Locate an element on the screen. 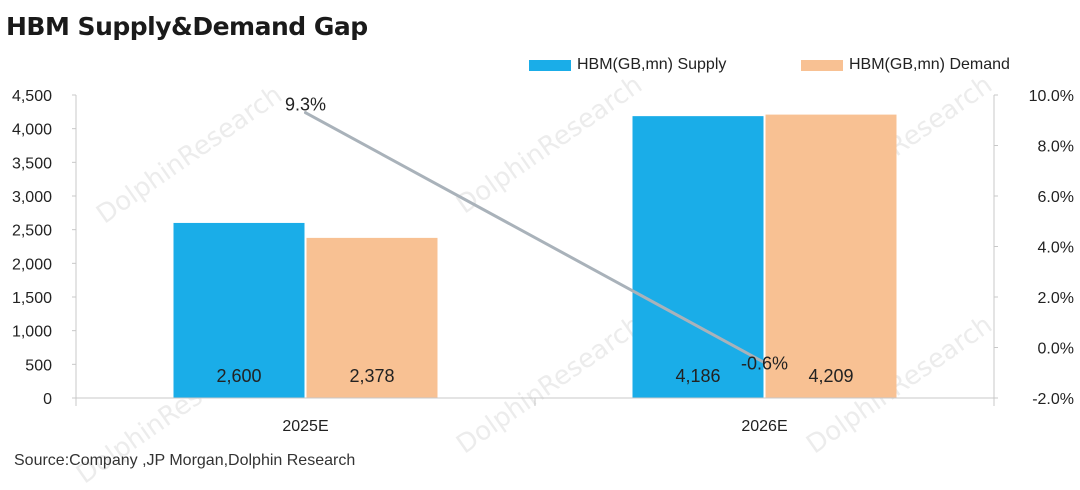 The image size is (1080, 490). gap-data-label: -0.6% is located at coordinates (764, 364).